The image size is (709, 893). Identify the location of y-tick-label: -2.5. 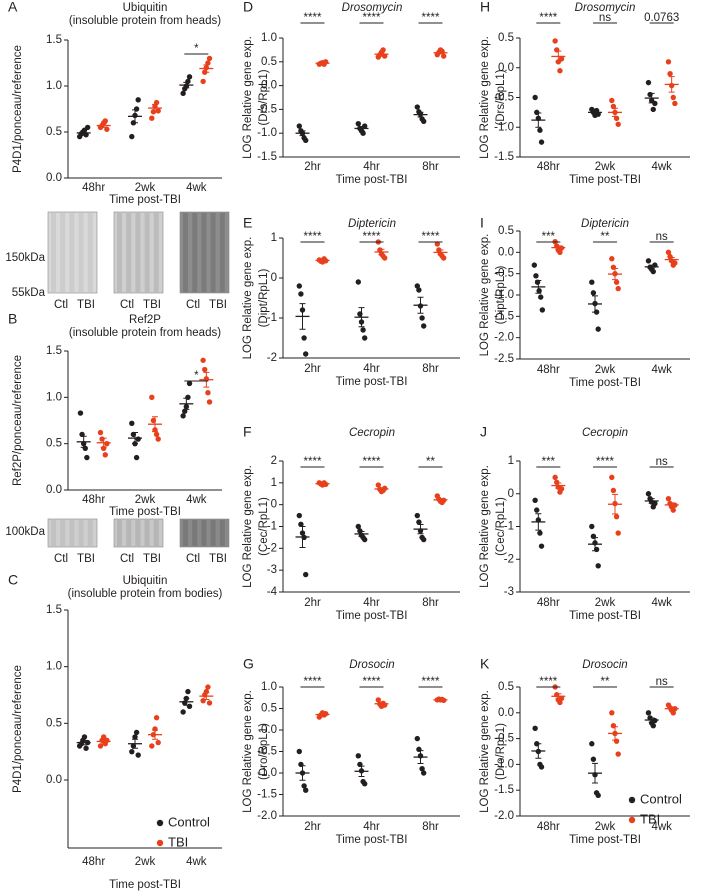
(504, 359).